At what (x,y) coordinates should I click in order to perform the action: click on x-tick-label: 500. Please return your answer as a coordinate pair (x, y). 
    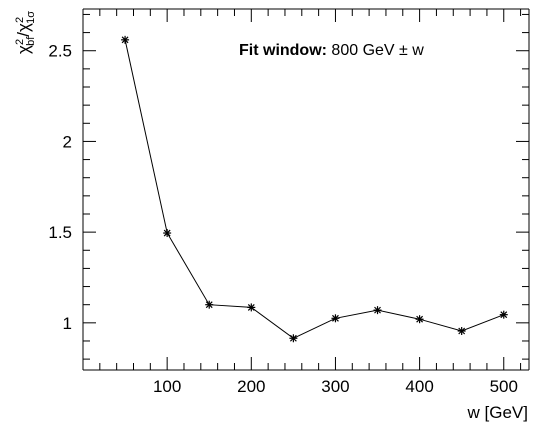
    Looking at the image, I should click on (504, 386).